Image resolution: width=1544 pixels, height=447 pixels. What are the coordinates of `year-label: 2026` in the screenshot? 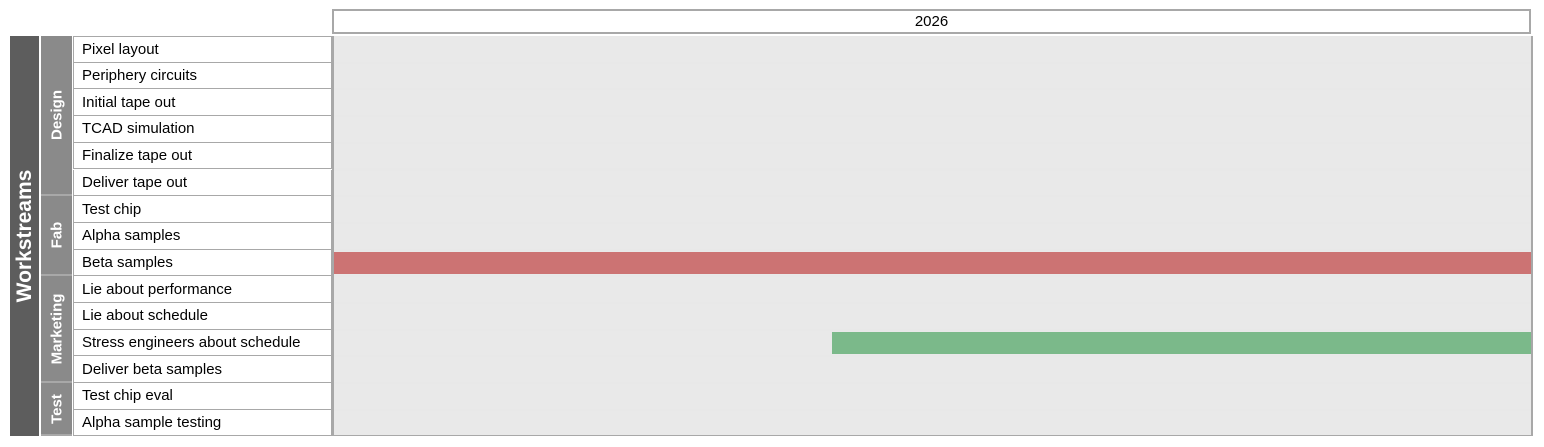 It's located at (931, 21).